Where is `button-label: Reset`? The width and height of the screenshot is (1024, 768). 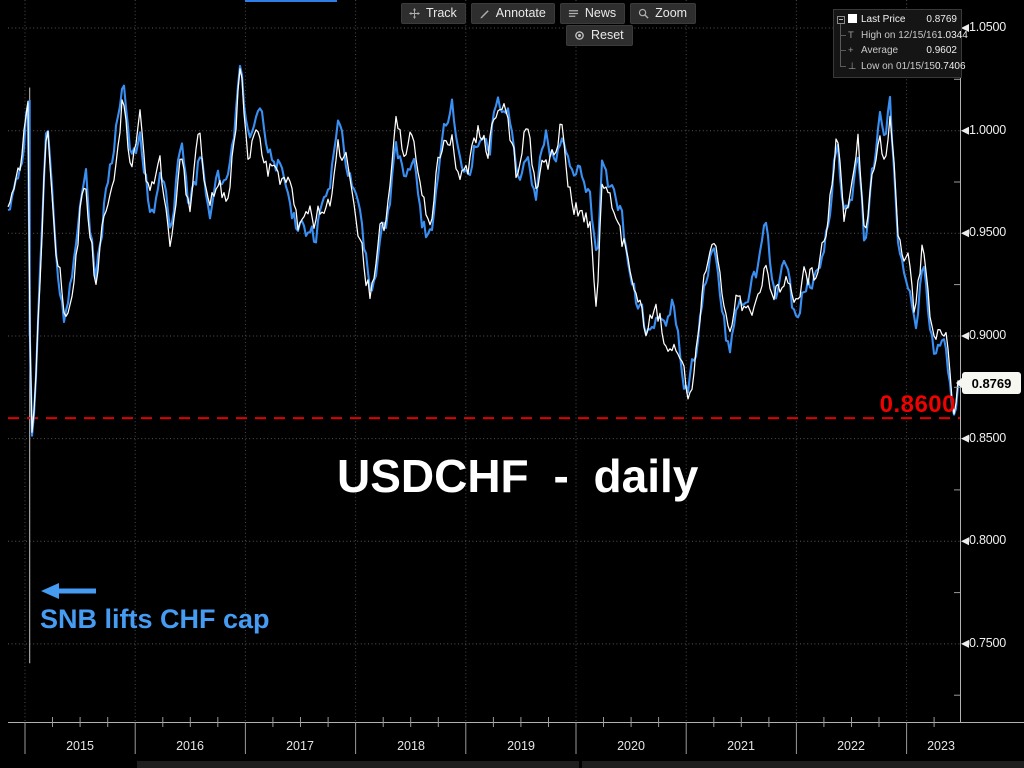
button-label: Reset is located at coordinates (607, 35).